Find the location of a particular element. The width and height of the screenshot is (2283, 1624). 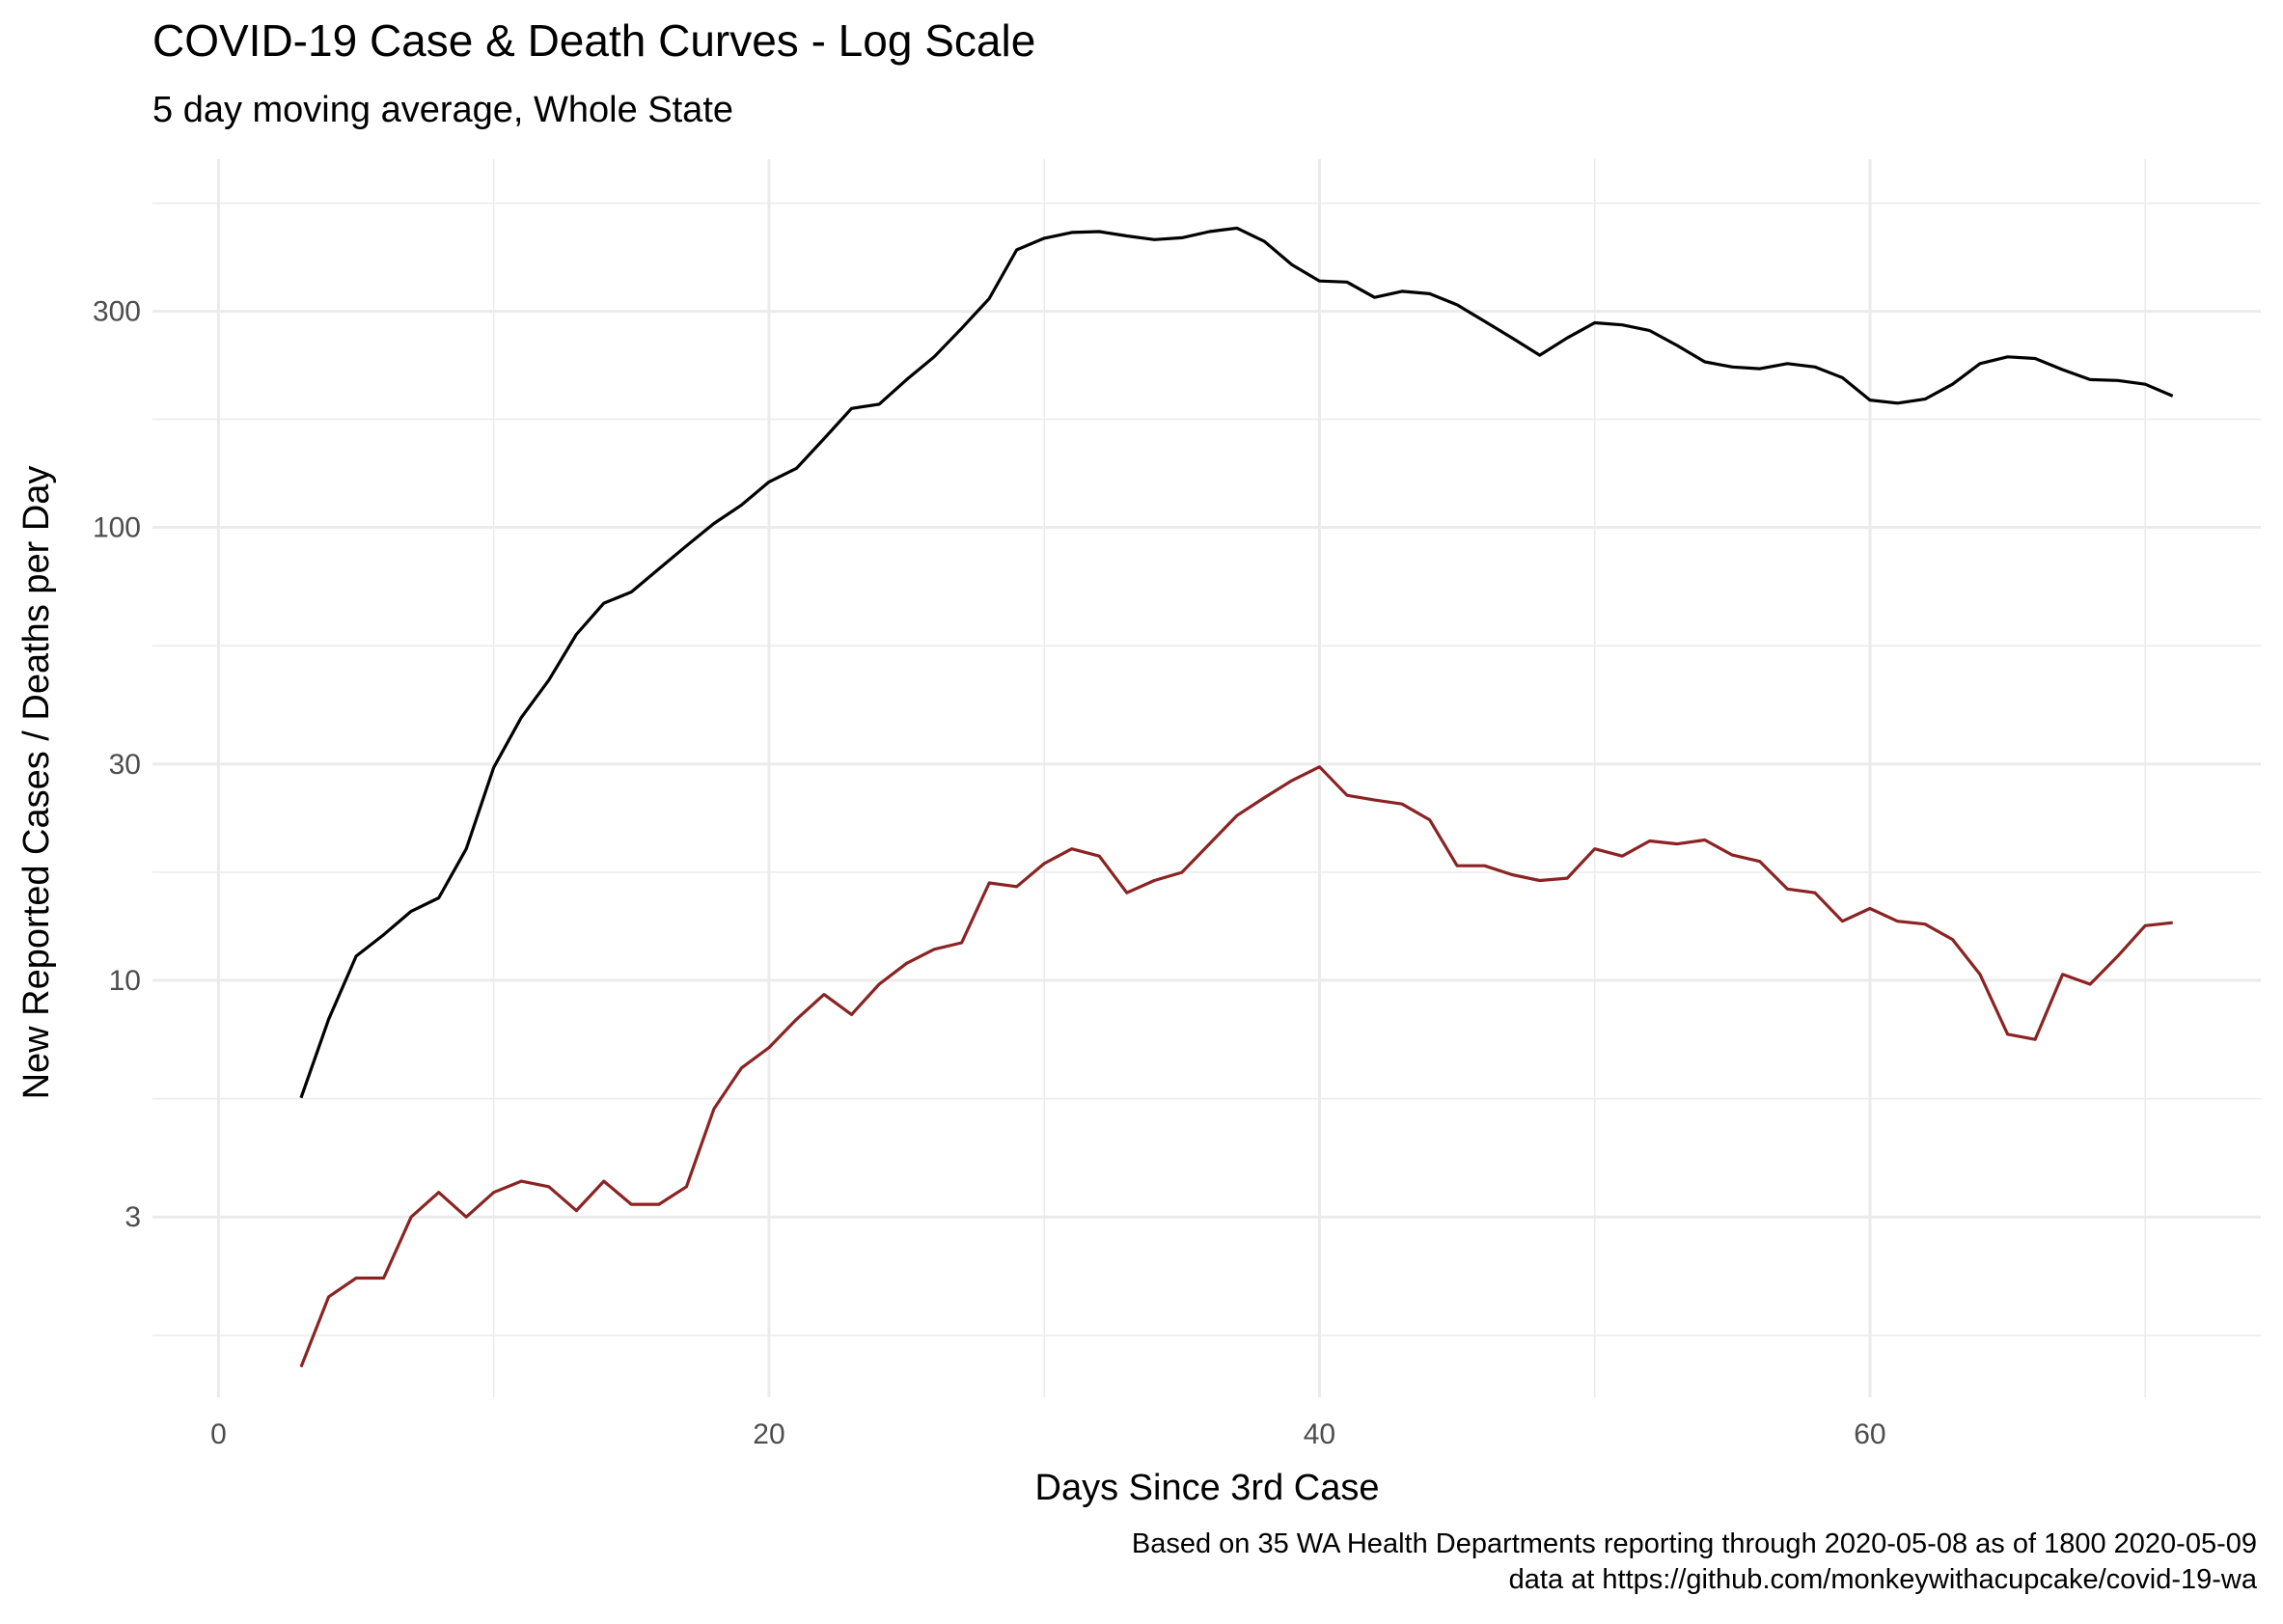

y-tick-label: 100 is located at coordinates (117, 528).